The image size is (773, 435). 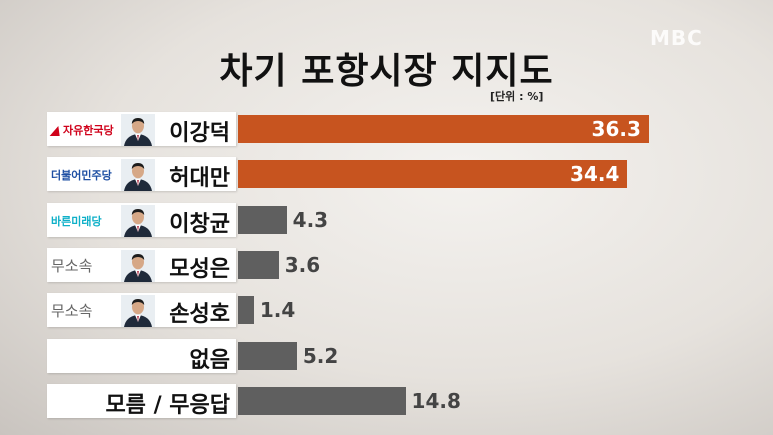 What do you see at coordinates (199, 224) in the screenshot?
I see `candidate-name: 이창균` at bounding box center [199, 224].